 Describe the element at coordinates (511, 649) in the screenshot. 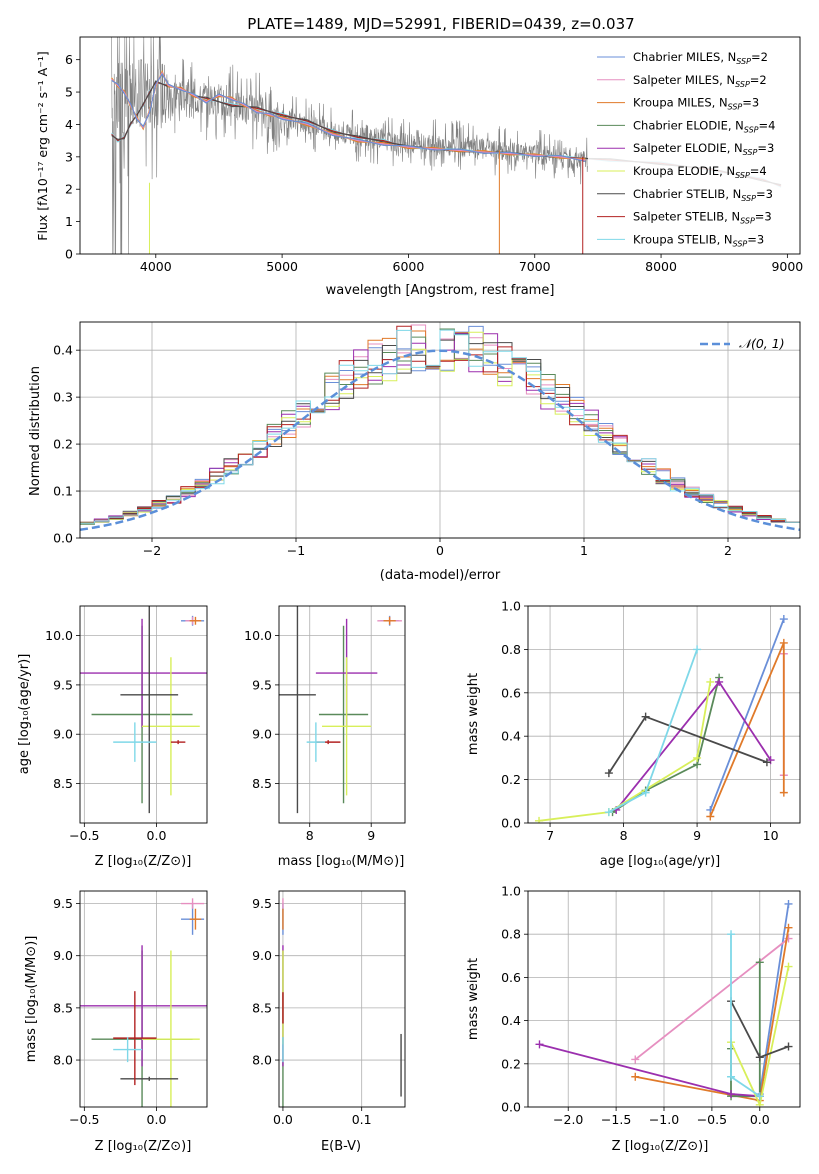

I see `weight_vs_age-ytick-label: 0.8` at that location.